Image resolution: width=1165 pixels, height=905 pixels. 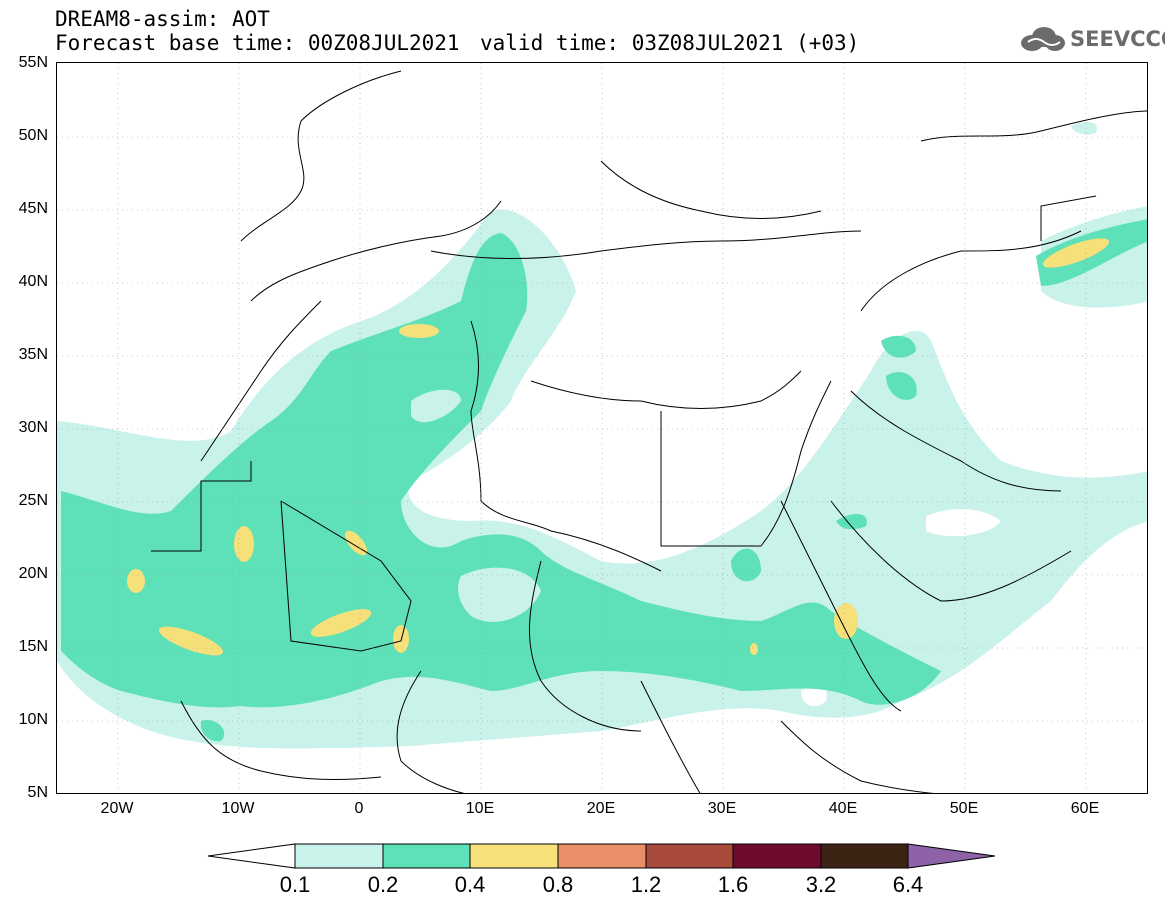 I want to click on colorbar-label-6.4: 6.4, so click(x=908, y=884).